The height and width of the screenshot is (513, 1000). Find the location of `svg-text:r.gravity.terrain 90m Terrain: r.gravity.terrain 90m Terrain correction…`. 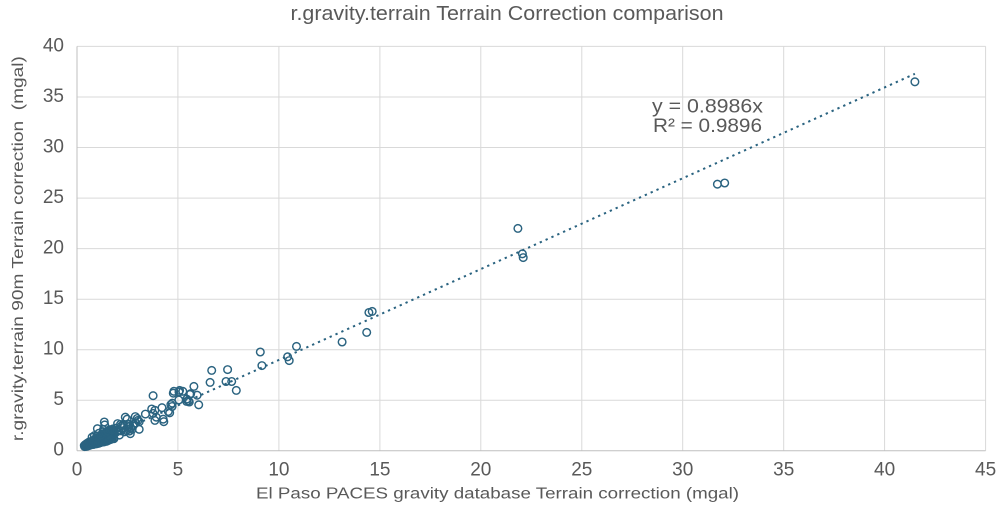

svg-text:r.gravity.terrain 90m Terrain: r.gravity.terrain 90m Terrain correction… is located at coordinates (18, 248).